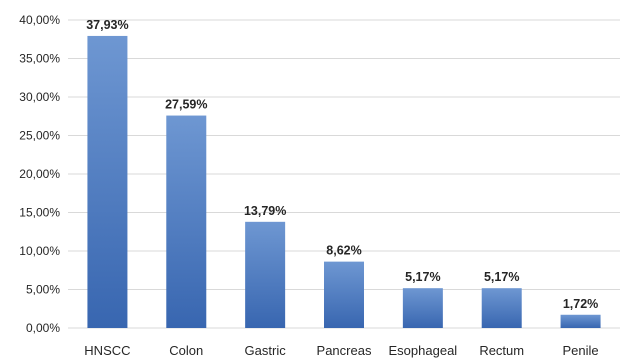 The height and width of the screenshot is (361, 627). I want to click on category-label: Pancreas, so click(344, 350).